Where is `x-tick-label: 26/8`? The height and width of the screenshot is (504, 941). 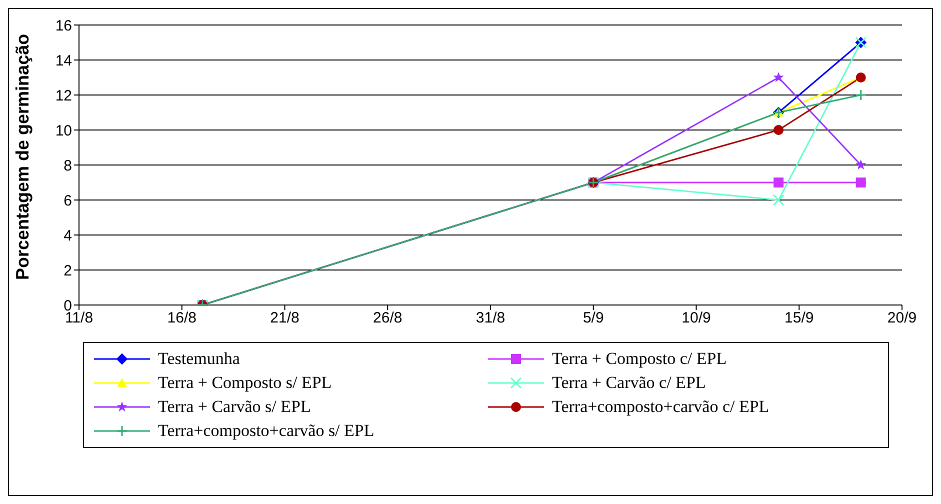
x-tick-label: 26/8 is located at coordinates (387, 318).